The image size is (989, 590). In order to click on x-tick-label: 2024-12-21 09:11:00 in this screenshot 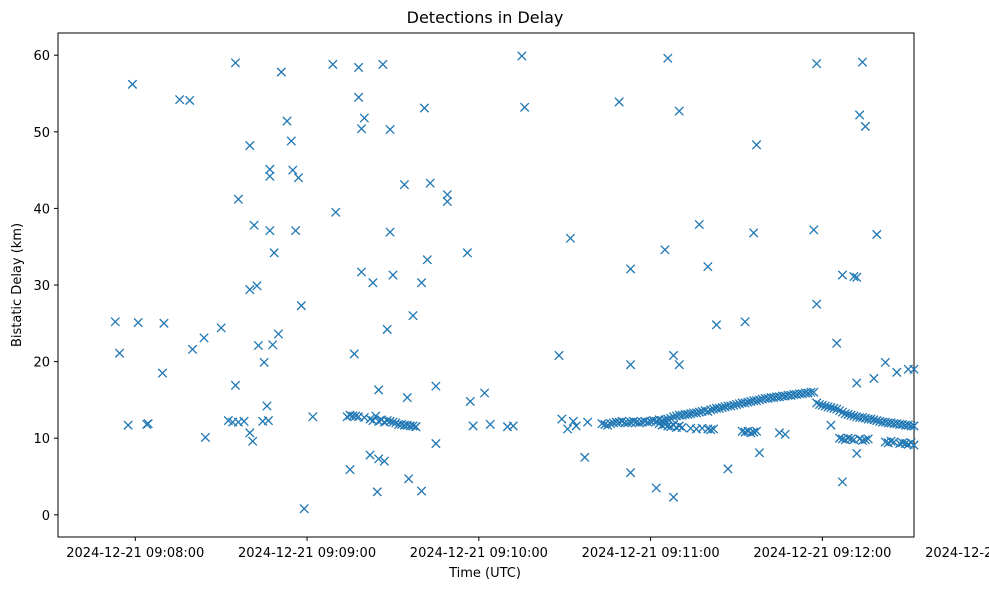, I will do `click(651, 553)`.